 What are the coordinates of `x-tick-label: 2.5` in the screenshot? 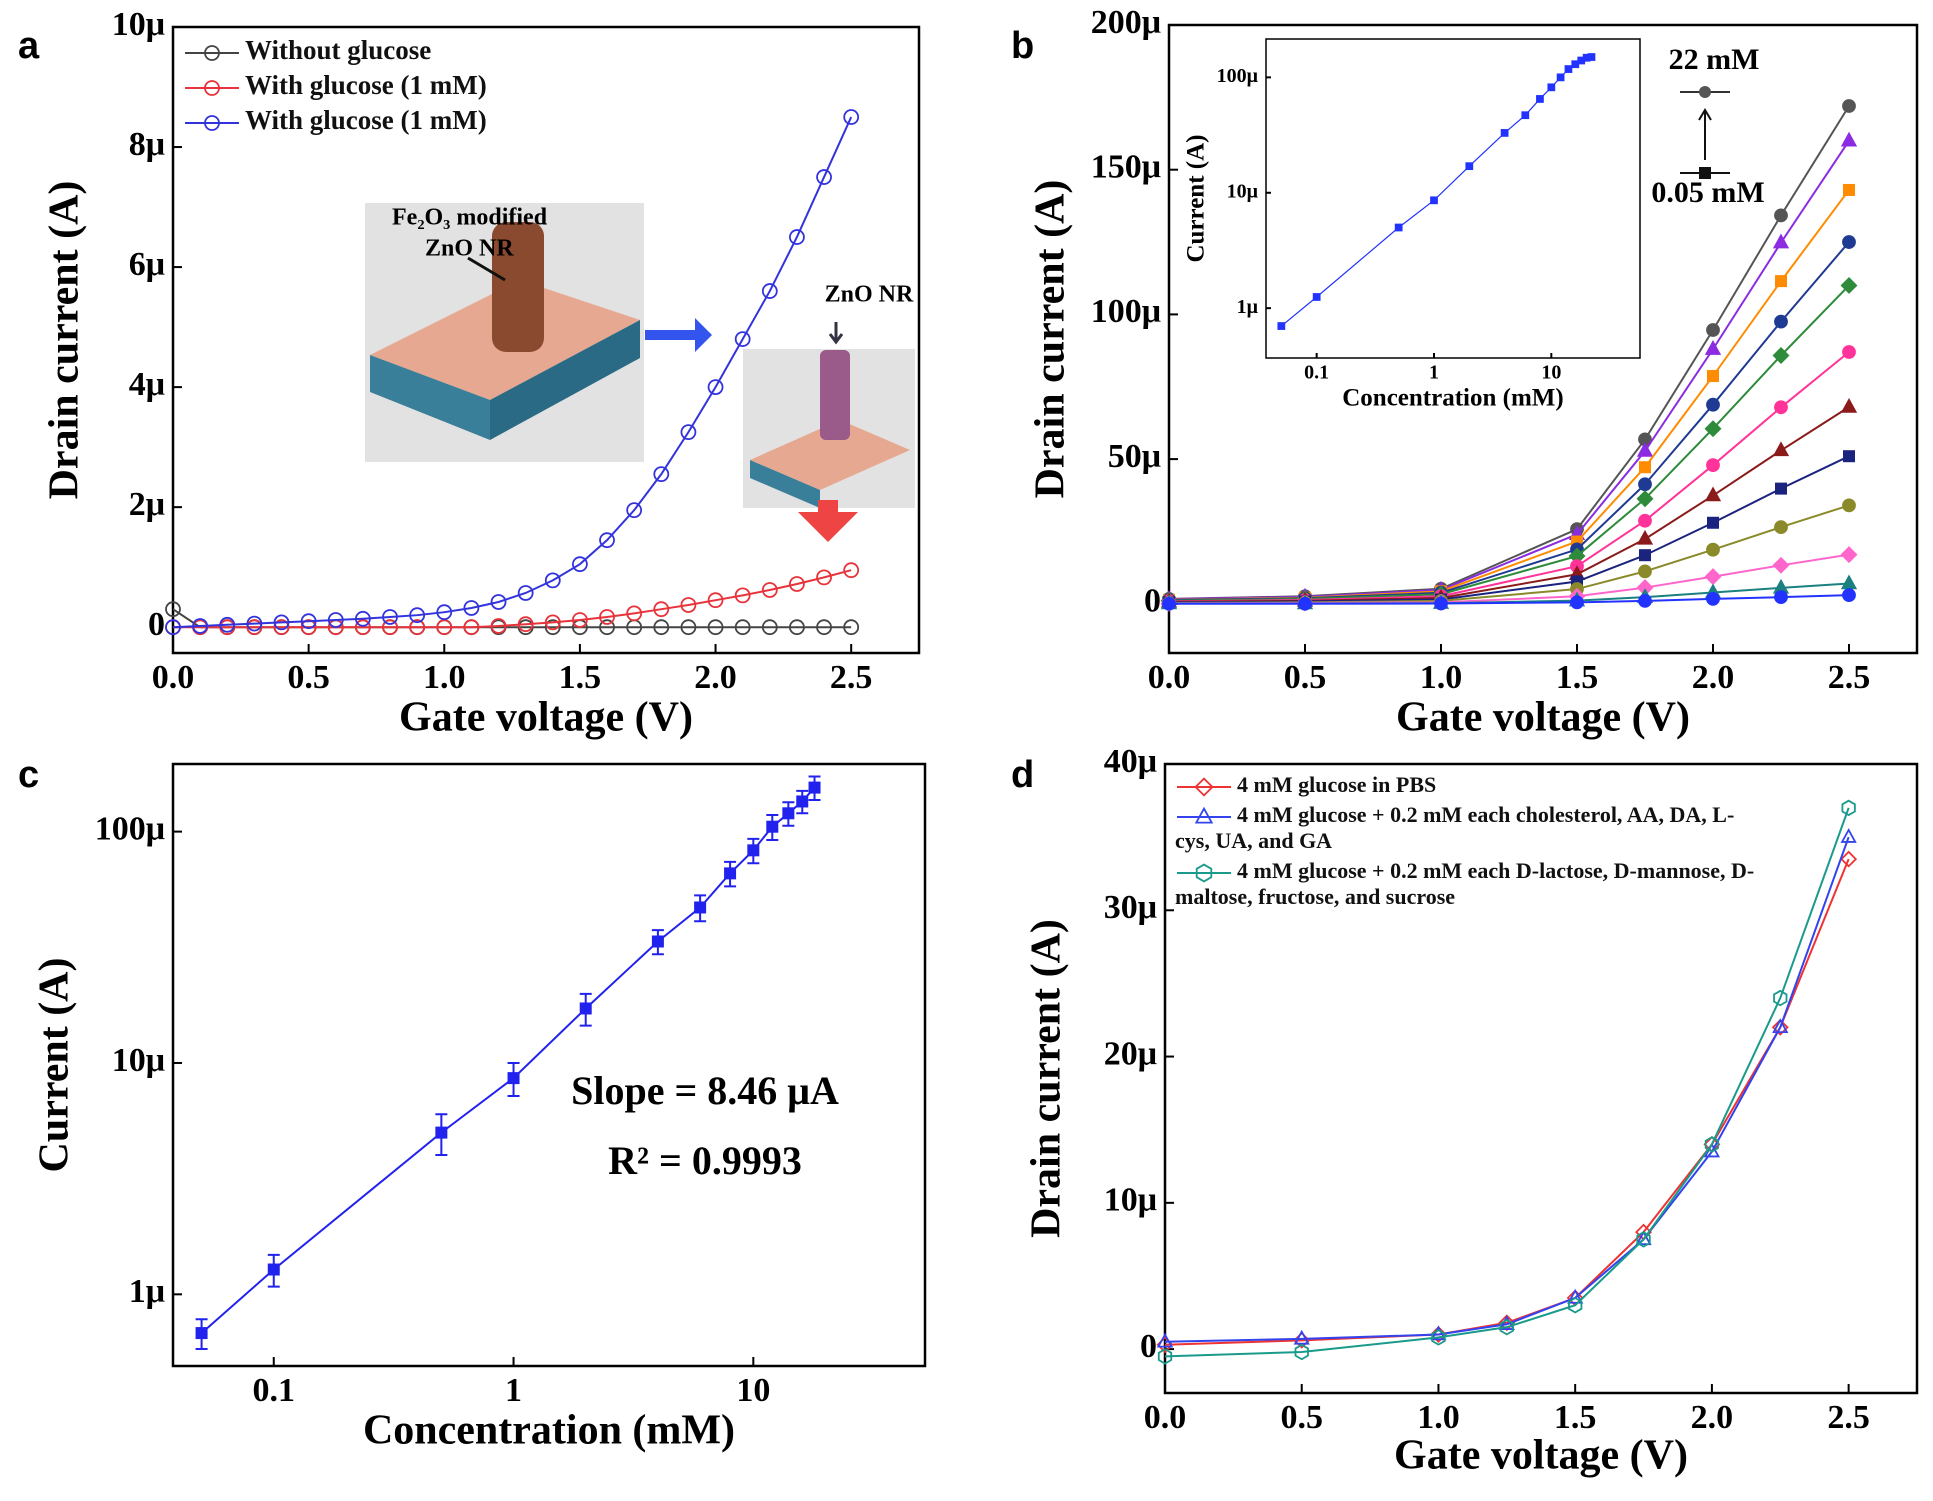 It's located at (1849, 677).